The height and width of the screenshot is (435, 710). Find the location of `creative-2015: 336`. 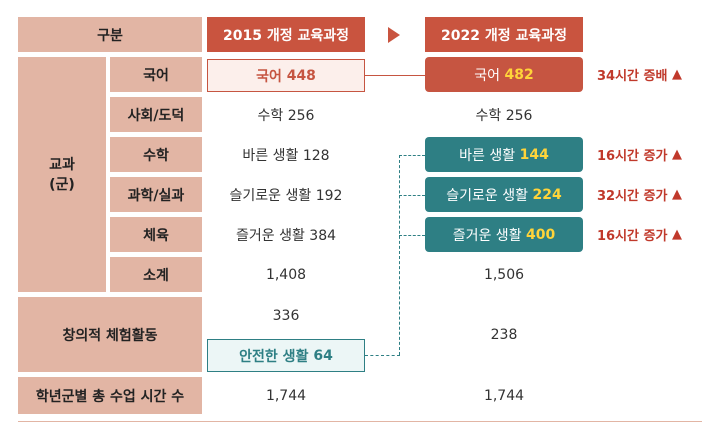

creative-2015: 336 is located at coordinates (286, 316).